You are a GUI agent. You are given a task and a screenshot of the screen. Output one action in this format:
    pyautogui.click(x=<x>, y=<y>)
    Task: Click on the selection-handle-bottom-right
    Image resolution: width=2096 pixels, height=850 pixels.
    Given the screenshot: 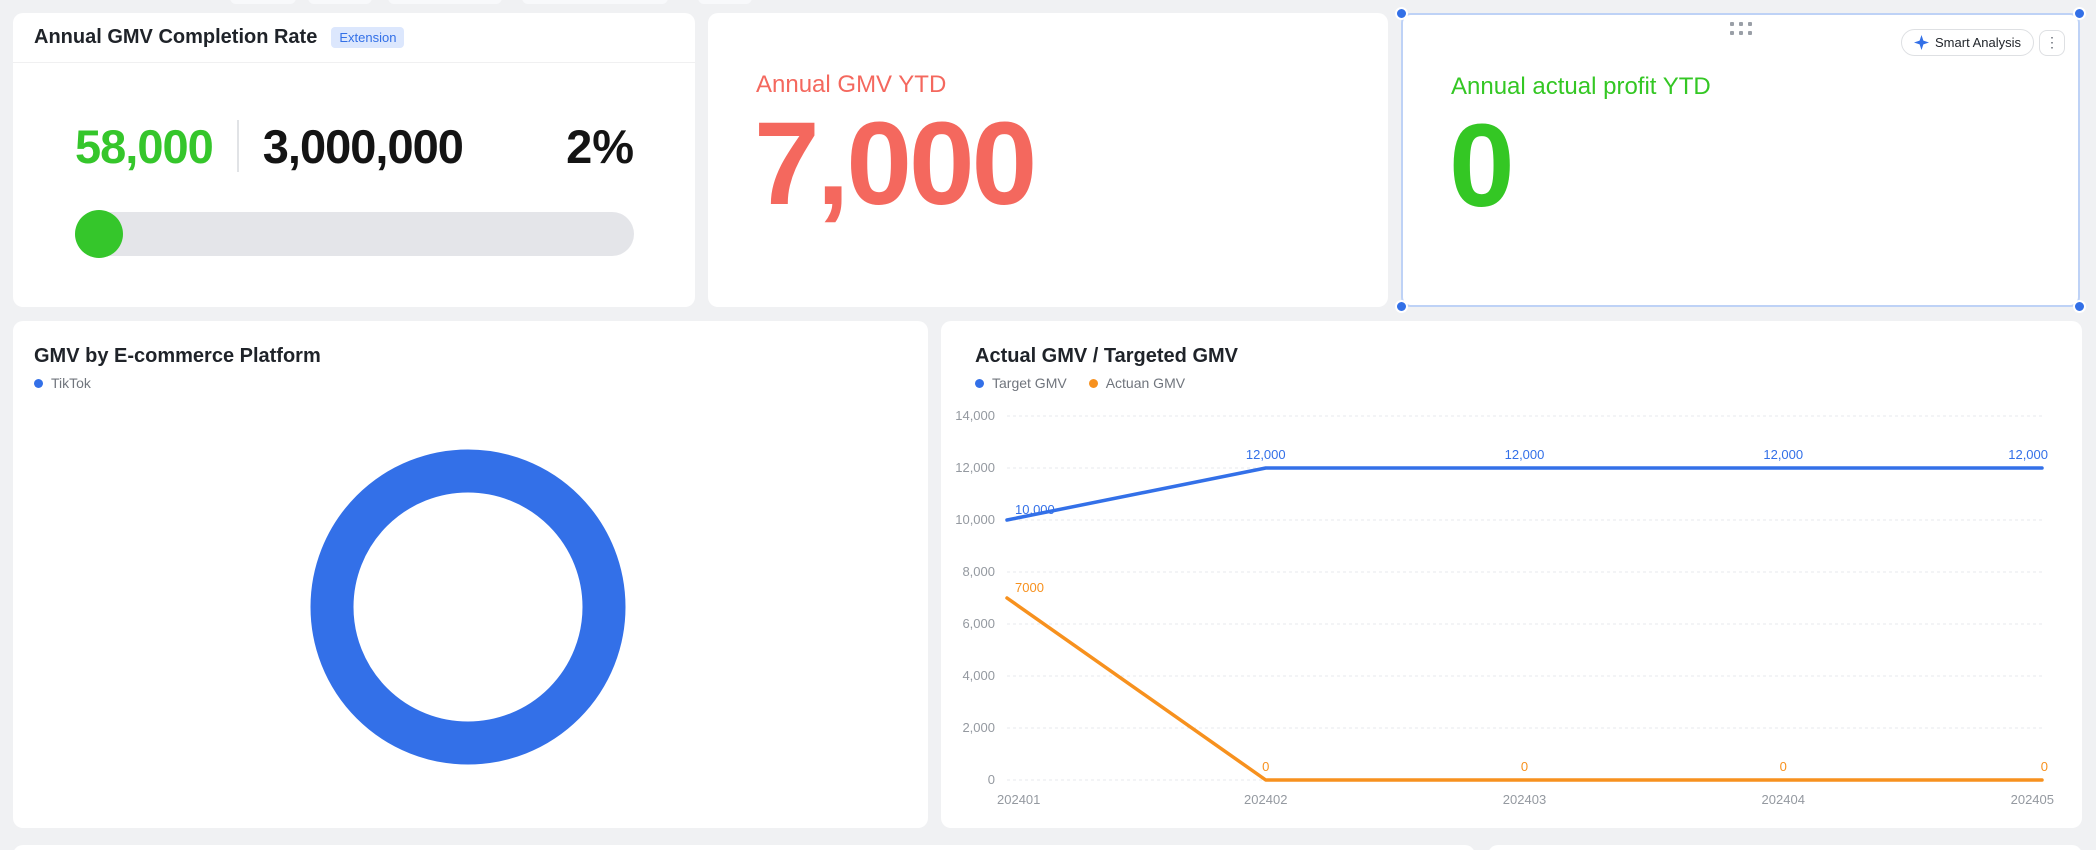 What is the action you would take?
    pyautogui.click(x=2079, y=306)
    